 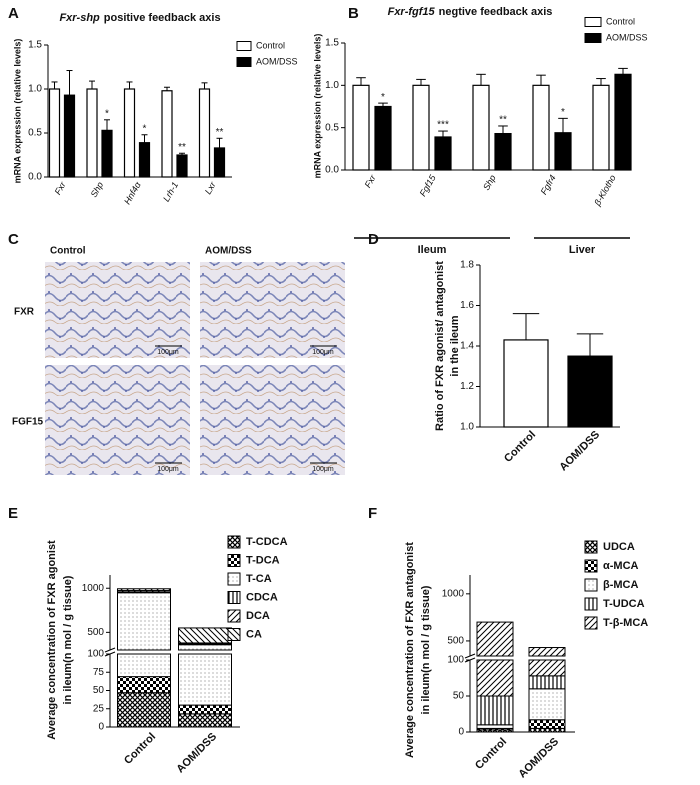 I want to click on legend-label: β-MCA, so click(x=620, y=585).